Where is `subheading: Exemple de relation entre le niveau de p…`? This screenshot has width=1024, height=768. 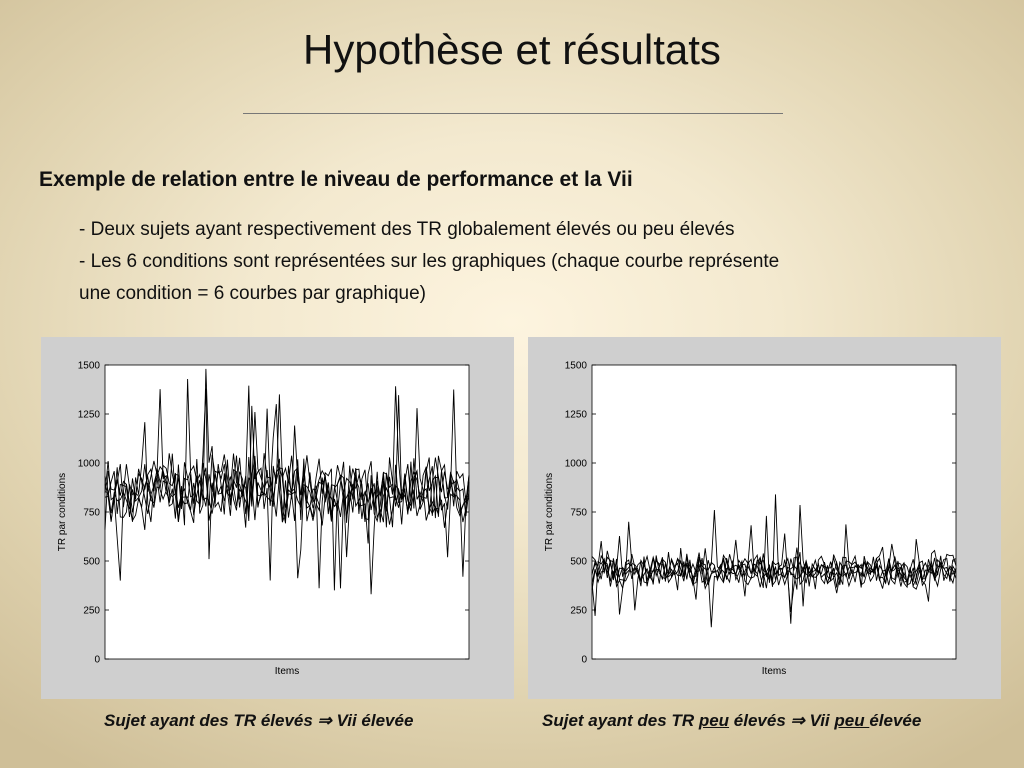
subheading: Exemple de relation entre le niveau de p… is located at coordinates (336, 179).